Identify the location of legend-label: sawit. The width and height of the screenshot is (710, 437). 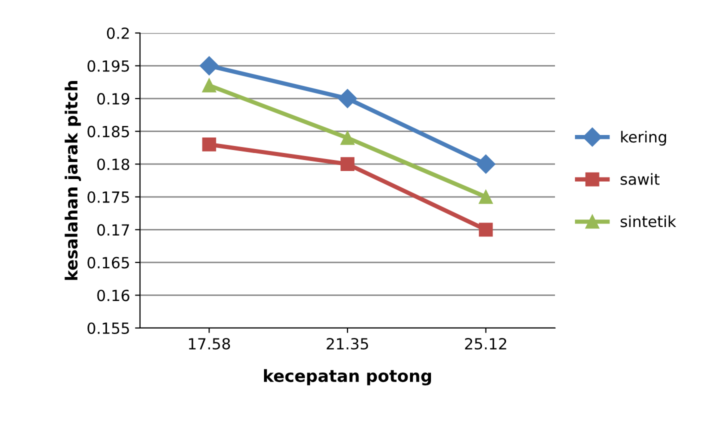
(640, 179).